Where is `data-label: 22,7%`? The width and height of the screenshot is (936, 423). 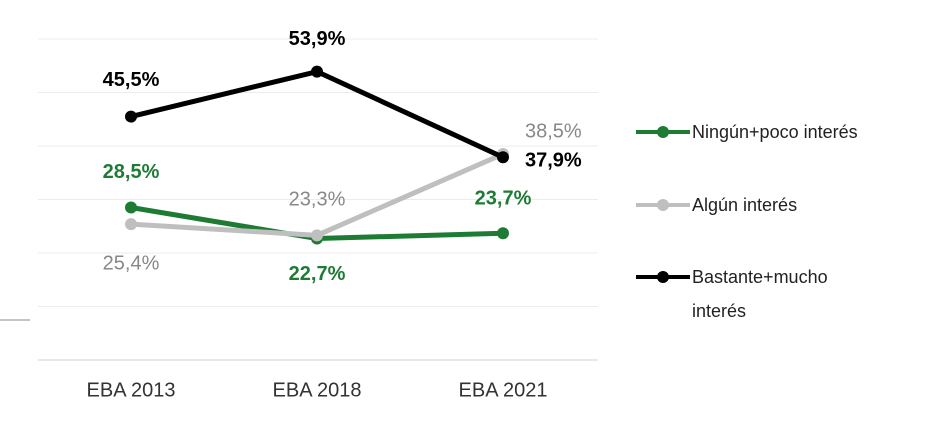 data-label: 22,7% is located at coordinates (317, 274).